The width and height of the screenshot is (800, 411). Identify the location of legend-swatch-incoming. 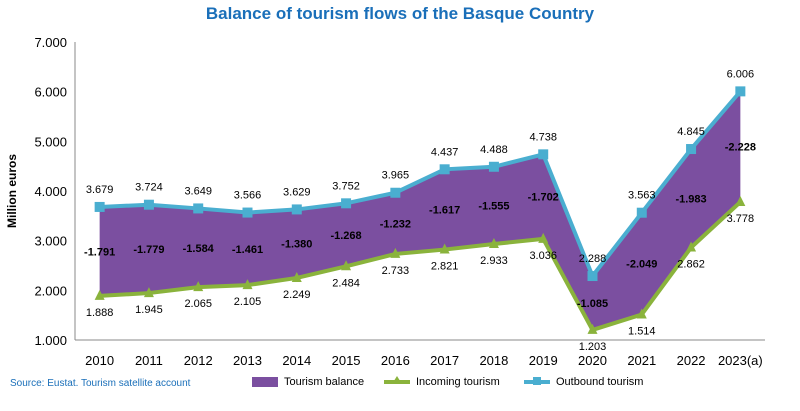
(397, 380).